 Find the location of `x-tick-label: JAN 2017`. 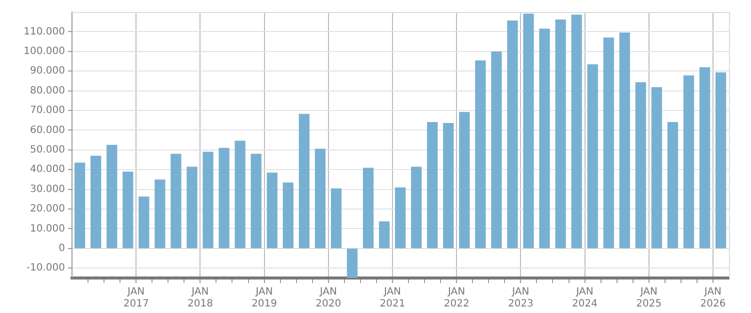

x-tick-label: JAN 2017 is located at coordinates (136, 298).